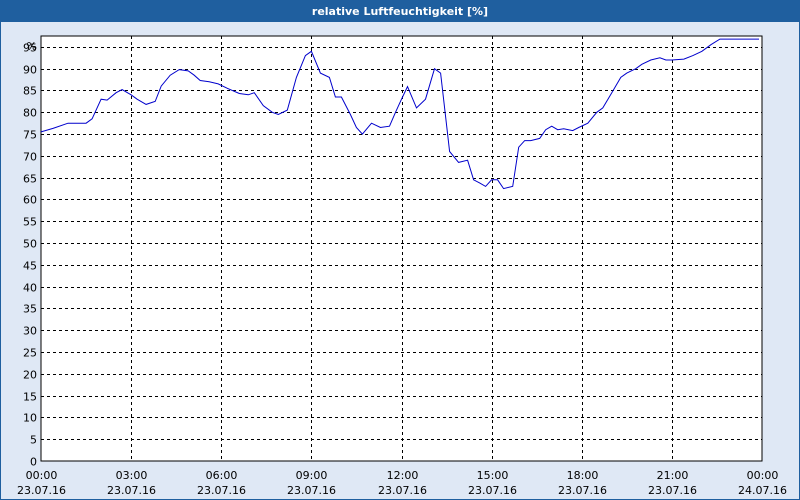 The image size is (800, 500). Describe the element at coordinates (30, 353) in the screenshot. I see `y-tick-label: 25` at that location.